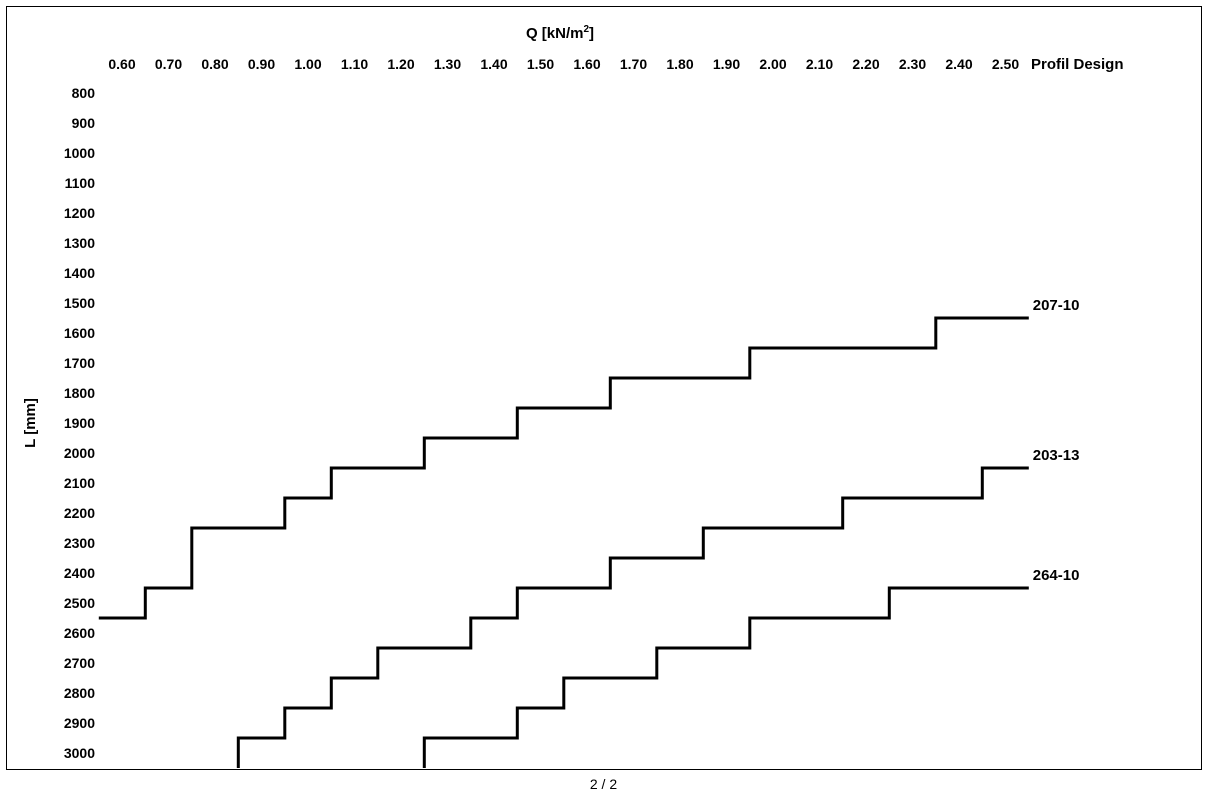 This screenshot has height=798, width=1207. What do you see at coordinates (79, 333) in the screenshot?
I see `y-tick-label: 1600` at bounding box center [79, 333].